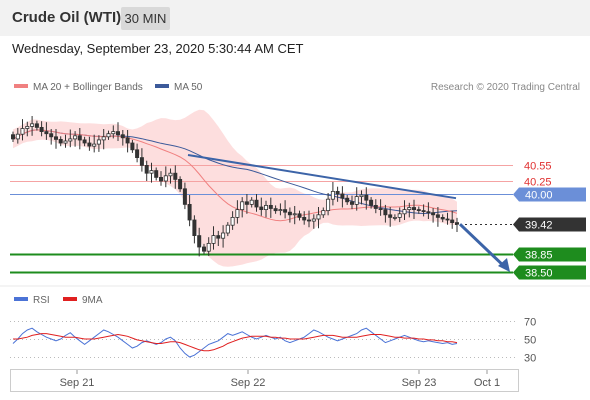 The width and height of the screenshot is (590, 400). I want to click on x-tick-label-3: Oct 1, so click(487, 383).